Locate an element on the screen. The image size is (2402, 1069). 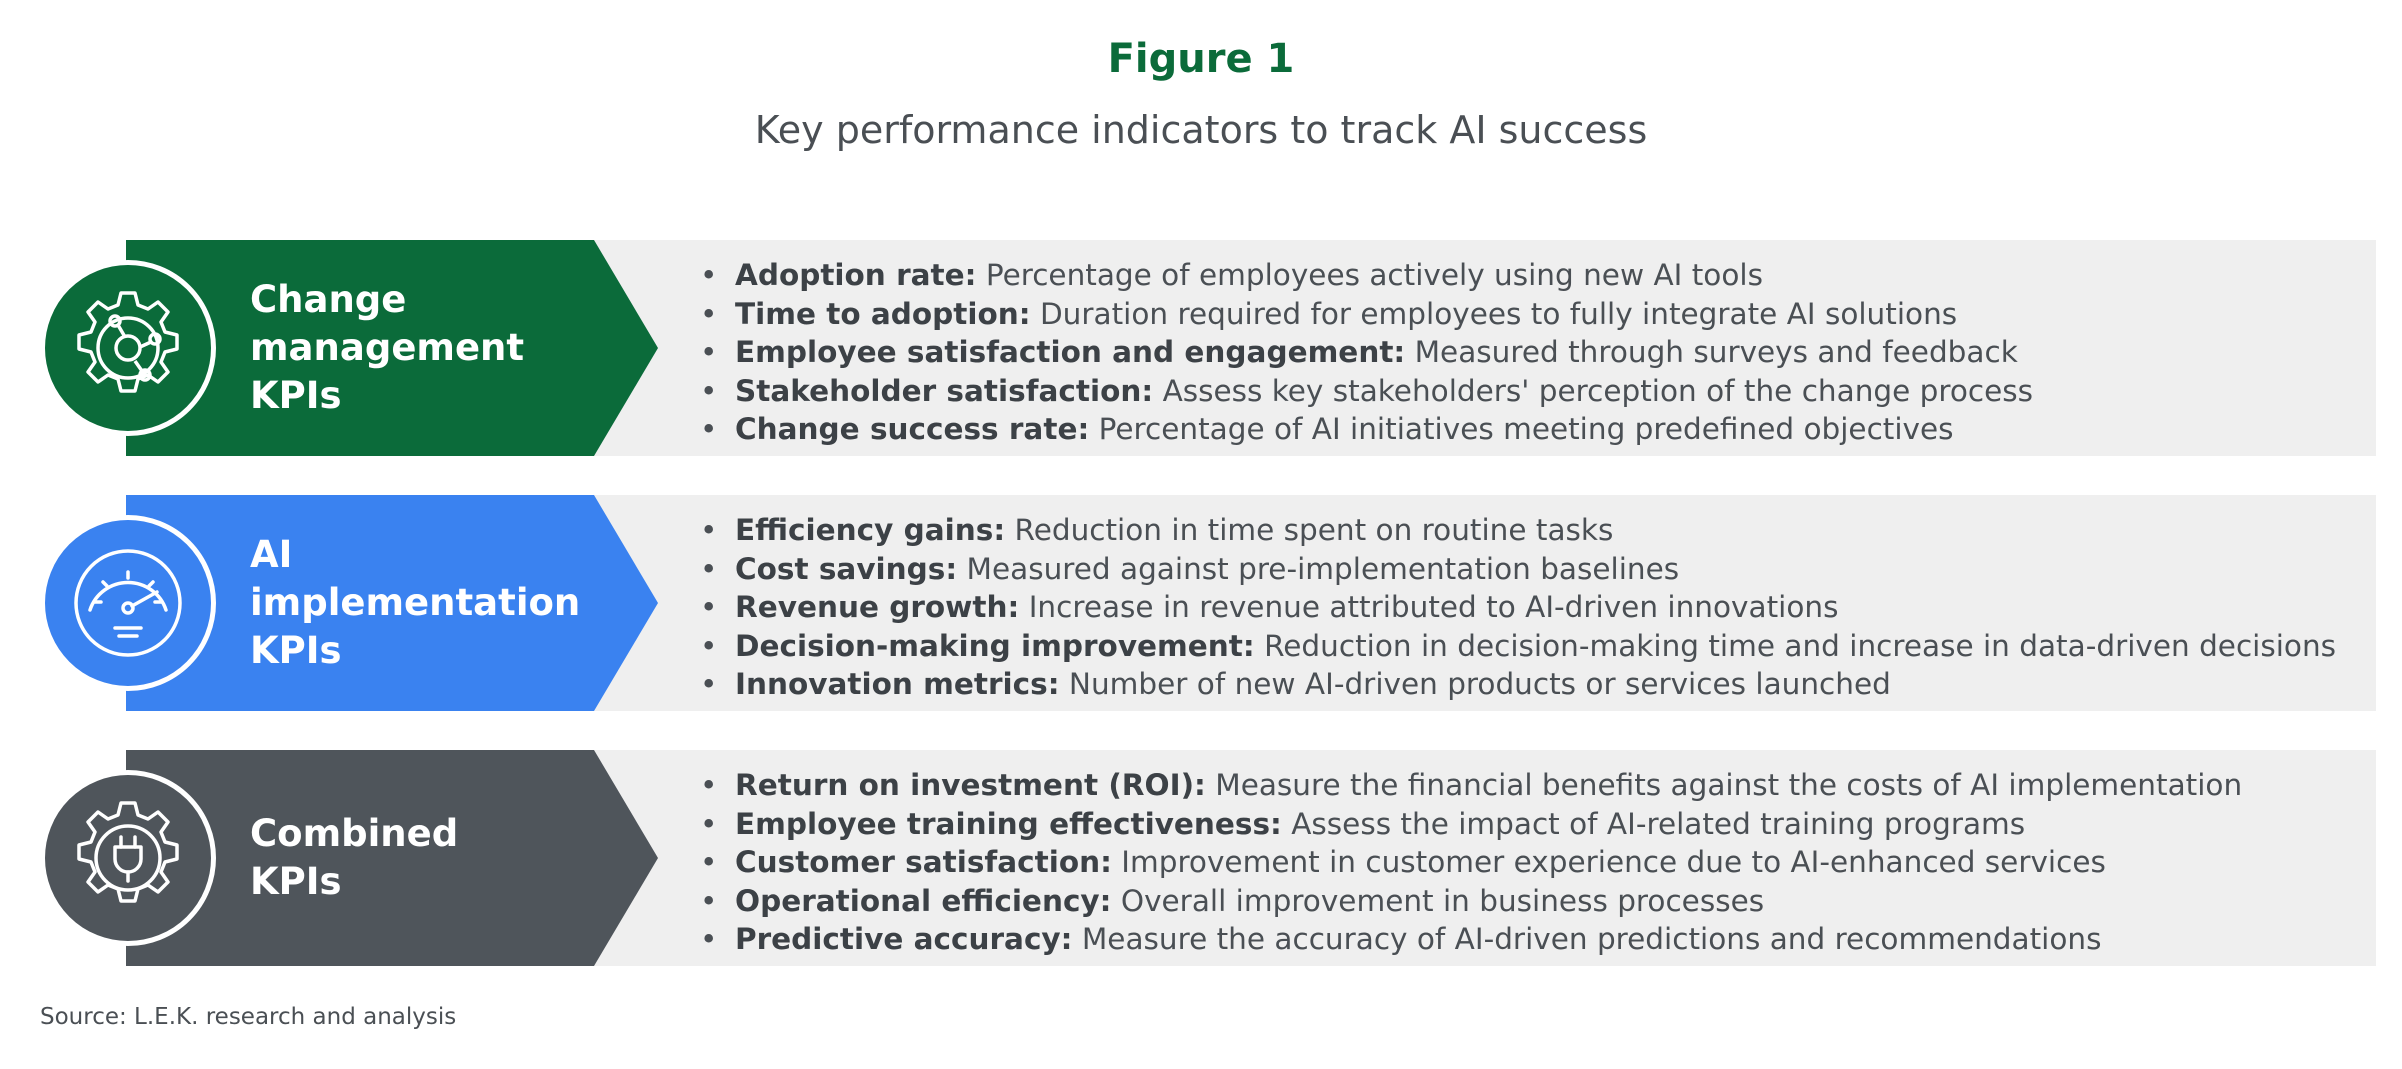
gear-network-icon is located at coordinates (128, 348).